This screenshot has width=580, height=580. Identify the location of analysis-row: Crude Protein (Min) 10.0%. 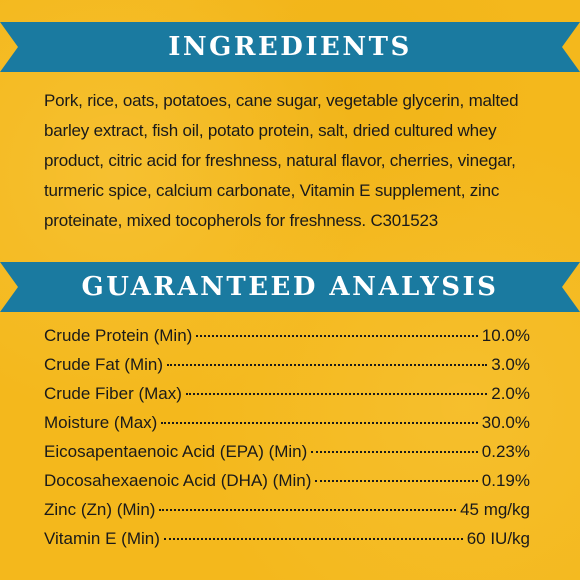
(287, 340).